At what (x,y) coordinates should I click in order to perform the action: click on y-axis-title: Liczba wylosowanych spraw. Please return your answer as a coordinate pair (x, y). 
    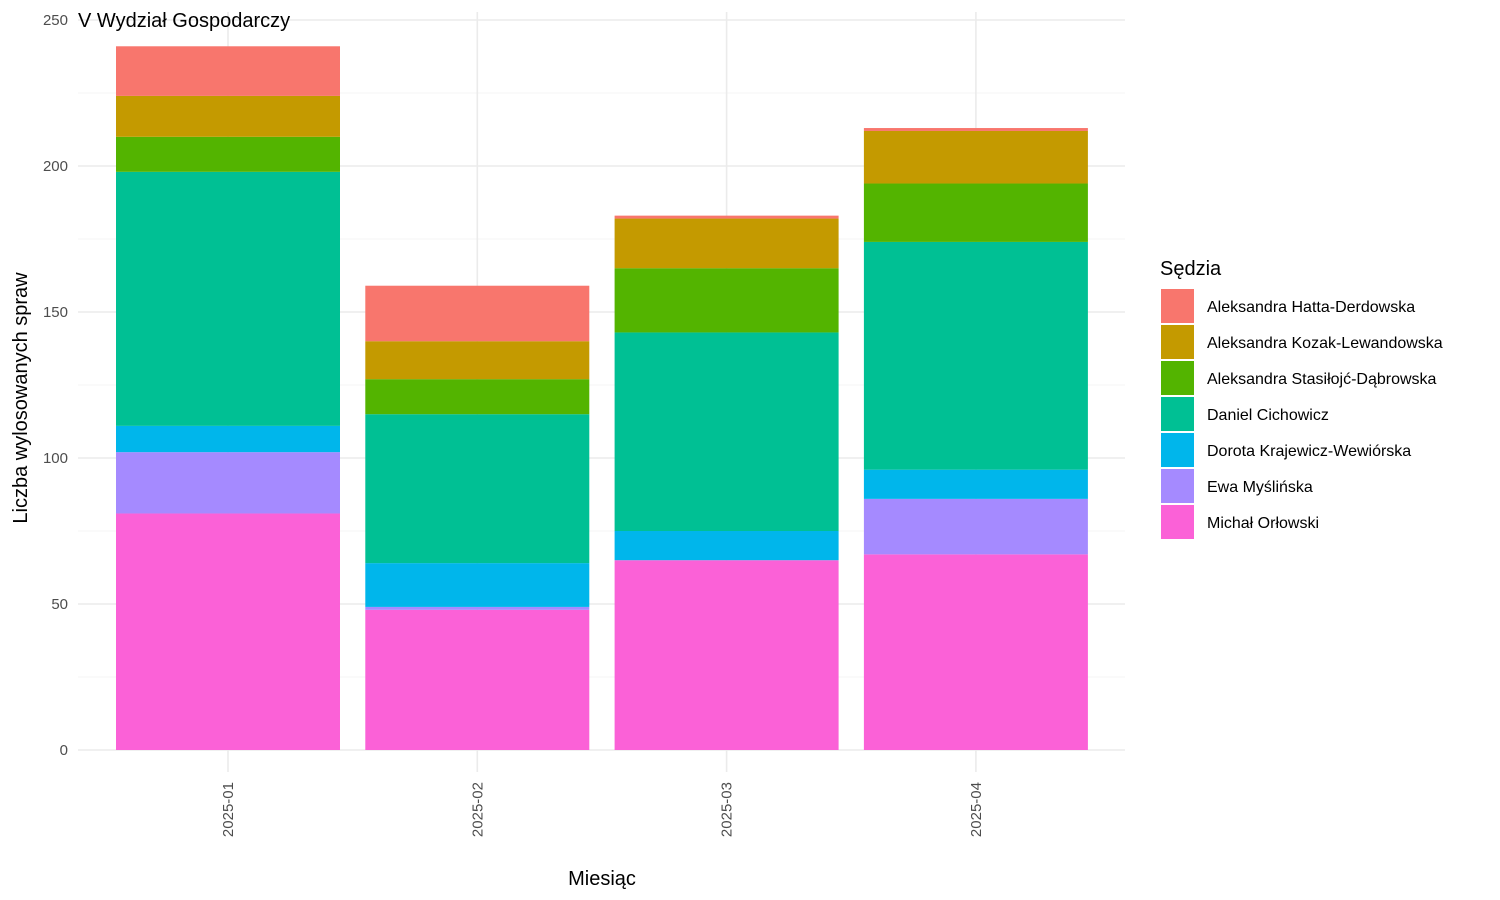
    Looking at the image, I should click on (21, 398).